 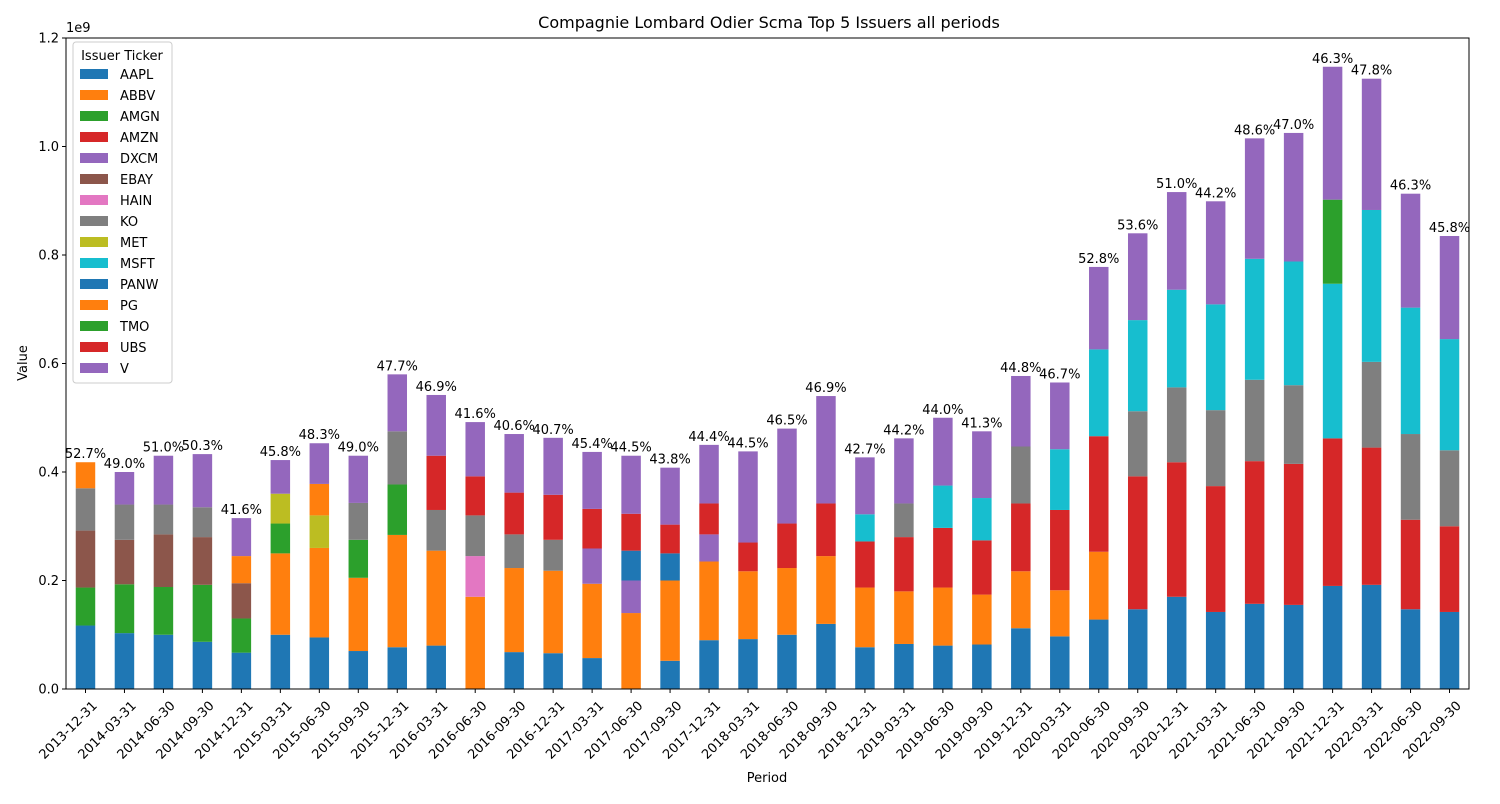 What do you see at coordinates (140, 117) in the screenshot?
I see `legend-label-amgn: AMGN` at bounding box center [140, 117].